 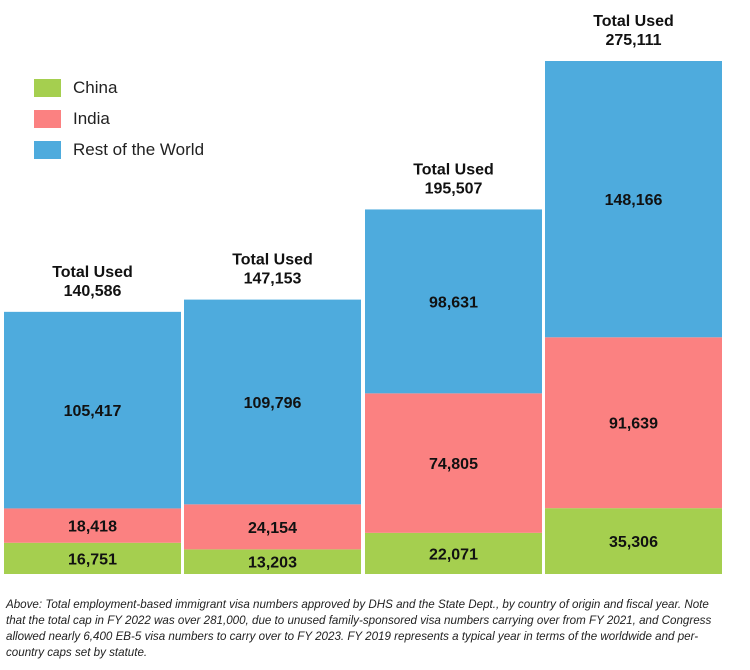 What do you see at coordinates (93, 291) in the screenshot?
I see `total-label-value-1: 140,586` at bounding box center [93, 291].